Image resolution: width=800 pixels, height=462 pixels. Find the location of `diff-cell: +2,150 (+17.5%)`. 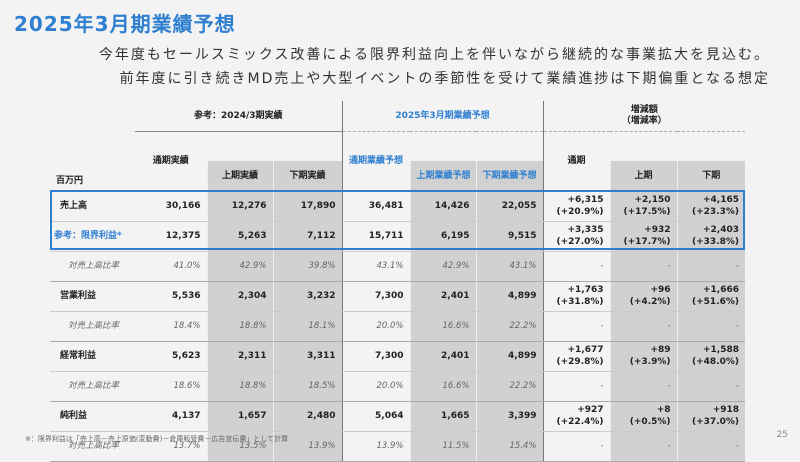

diff-cell: +2,150 (+17.5%) is located at coordinates (643, 206).